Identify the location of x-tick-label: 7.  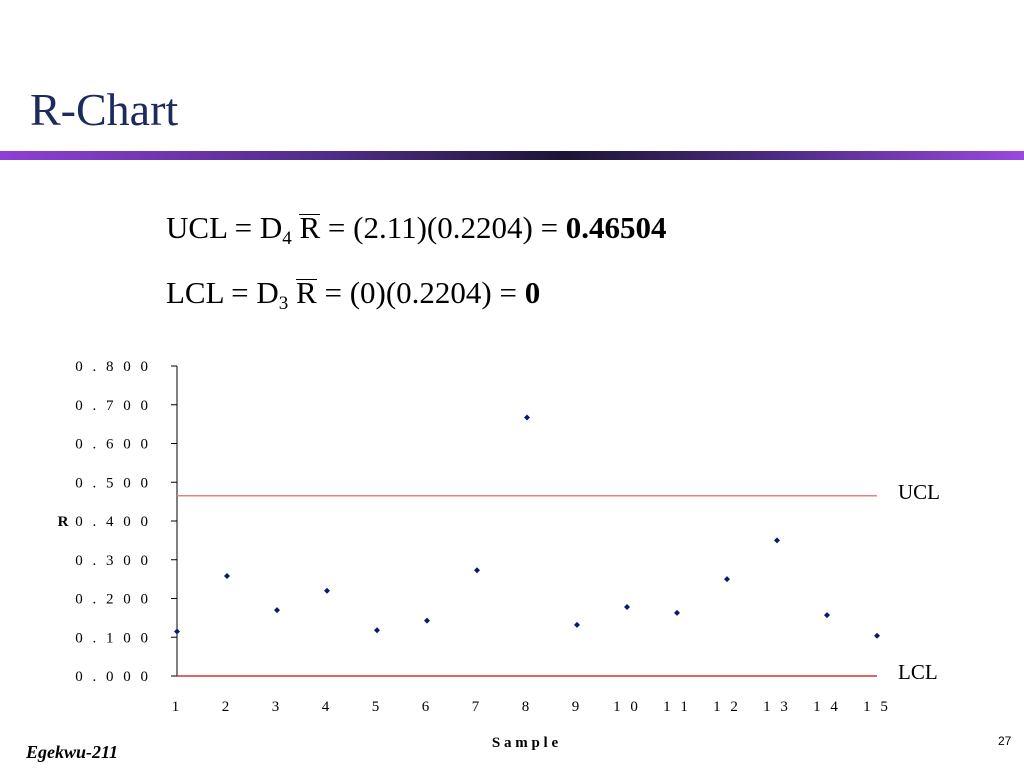
(477, 707).